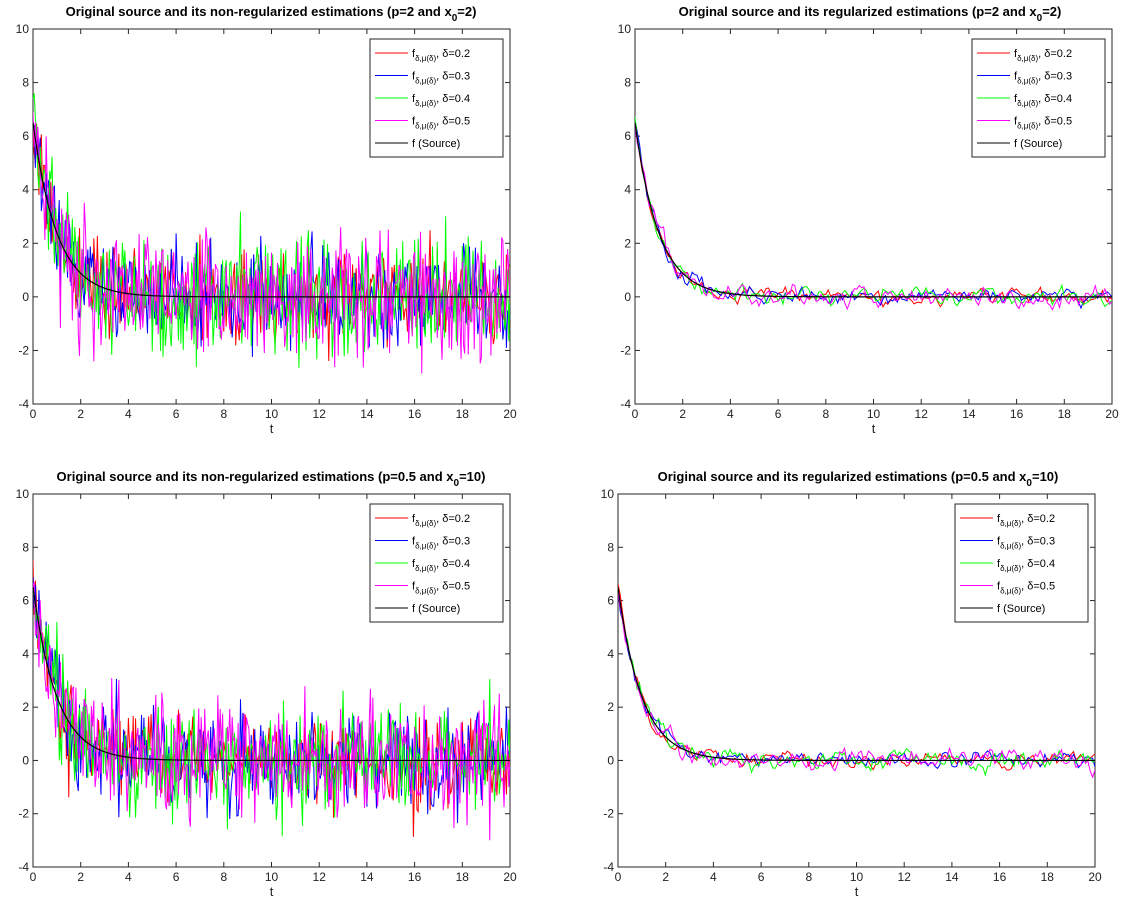 The height and width of the screenshot is (917, 1128). Describe the element at coordinates (808, 877) in the screenshot. I see `x-tick-label: 8` at that location.